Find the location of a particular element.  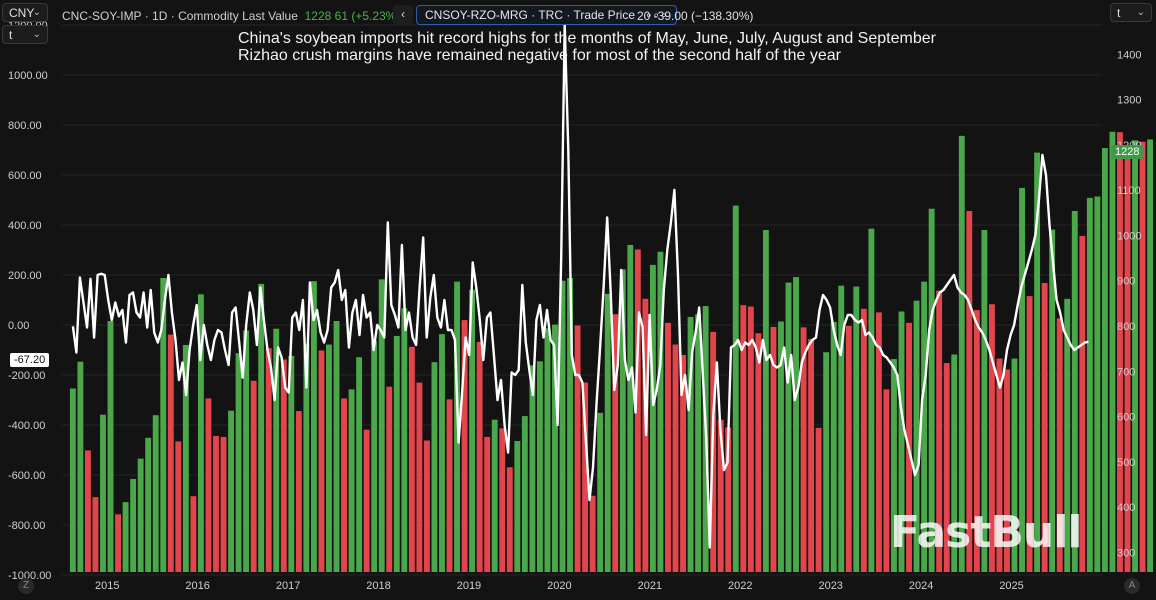

secondary-legend: CNSOY-RZO-MRG · TRC · Trade Price ∘∘∘ is located at coordinates (546, 15).